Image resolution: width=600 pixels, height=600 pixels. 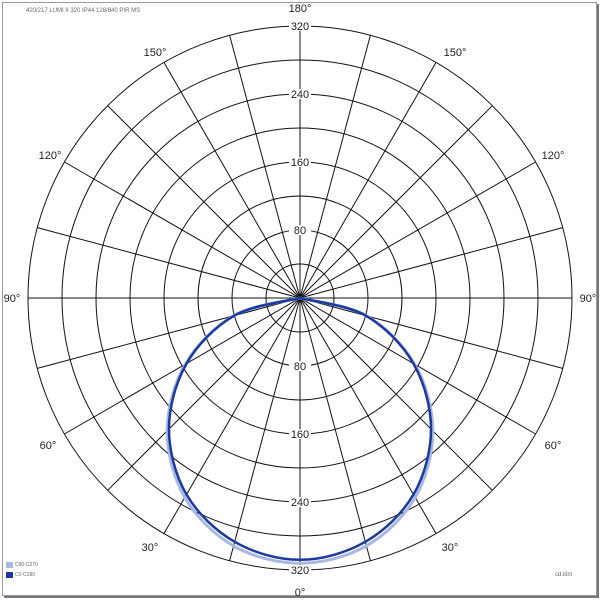 What do you see at coordinates (300, 593) in the screenshot?
I see `angle-label: 0°` at bounding box center [300, 593].